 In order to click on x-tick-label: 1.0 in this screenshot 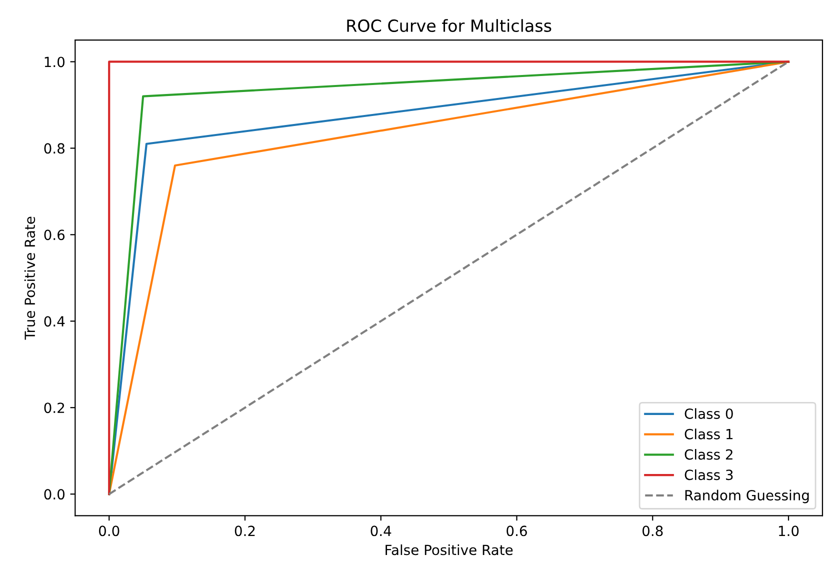, I will do `click(788, 531)`.